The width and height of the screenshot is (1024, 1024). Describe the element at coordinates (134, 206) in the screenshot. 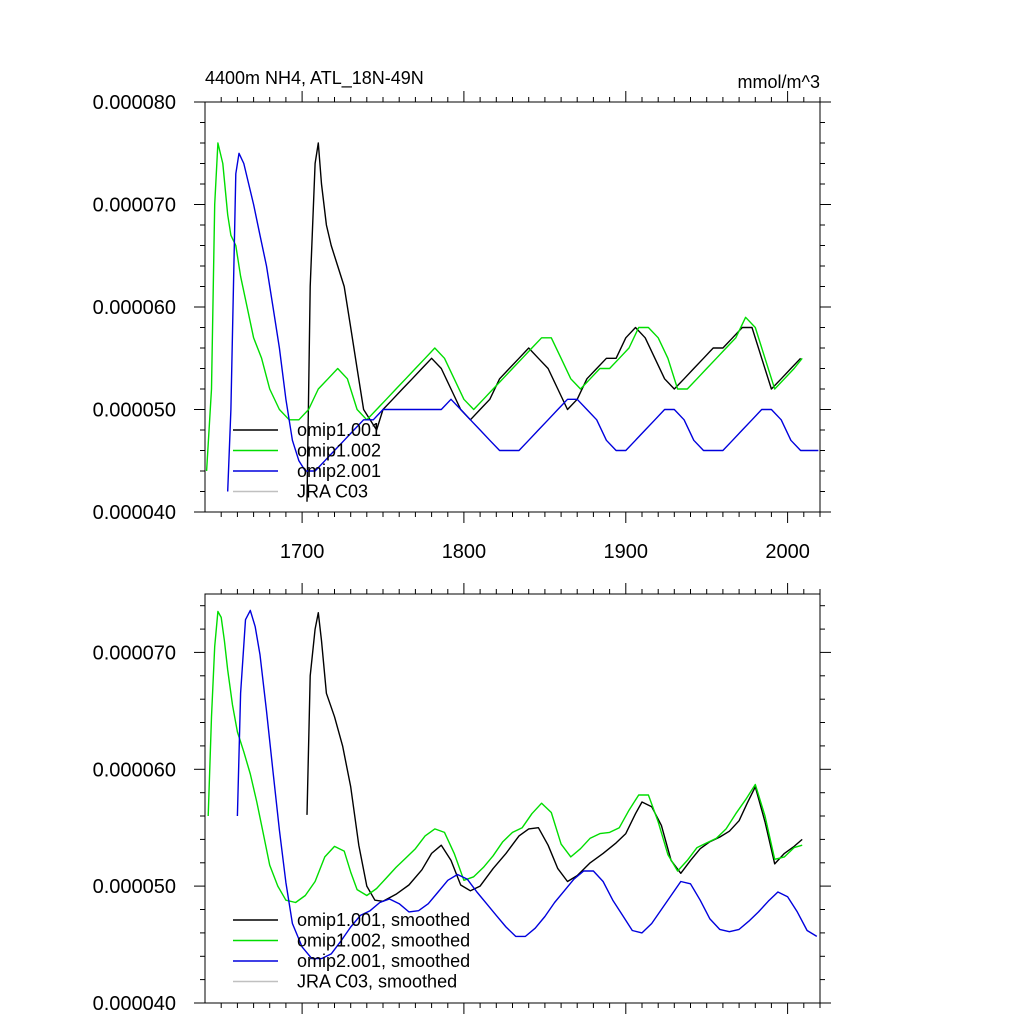

I see `top-y-tick-label: 0.000070` at that location.